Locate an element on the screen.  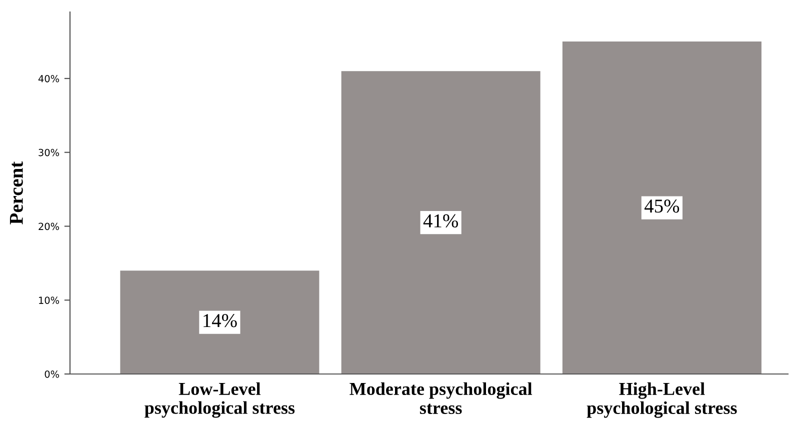
y-tick-label: 40% is located at coordinates (49, 78).